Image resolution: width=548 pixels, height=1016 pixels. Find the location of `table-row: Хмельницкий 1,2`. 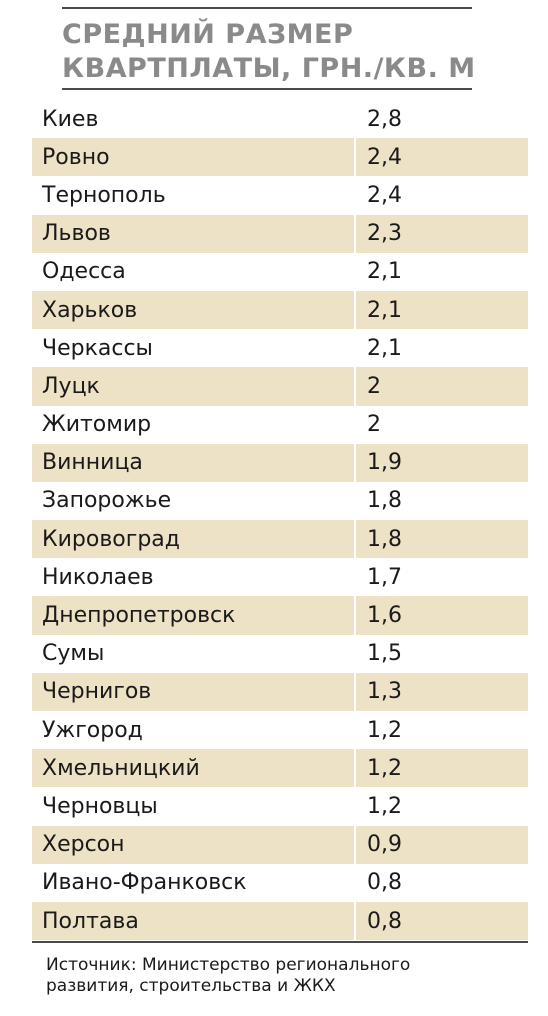

table-row: Хмельницкий 1,2 is located at coordinates (280, 768).